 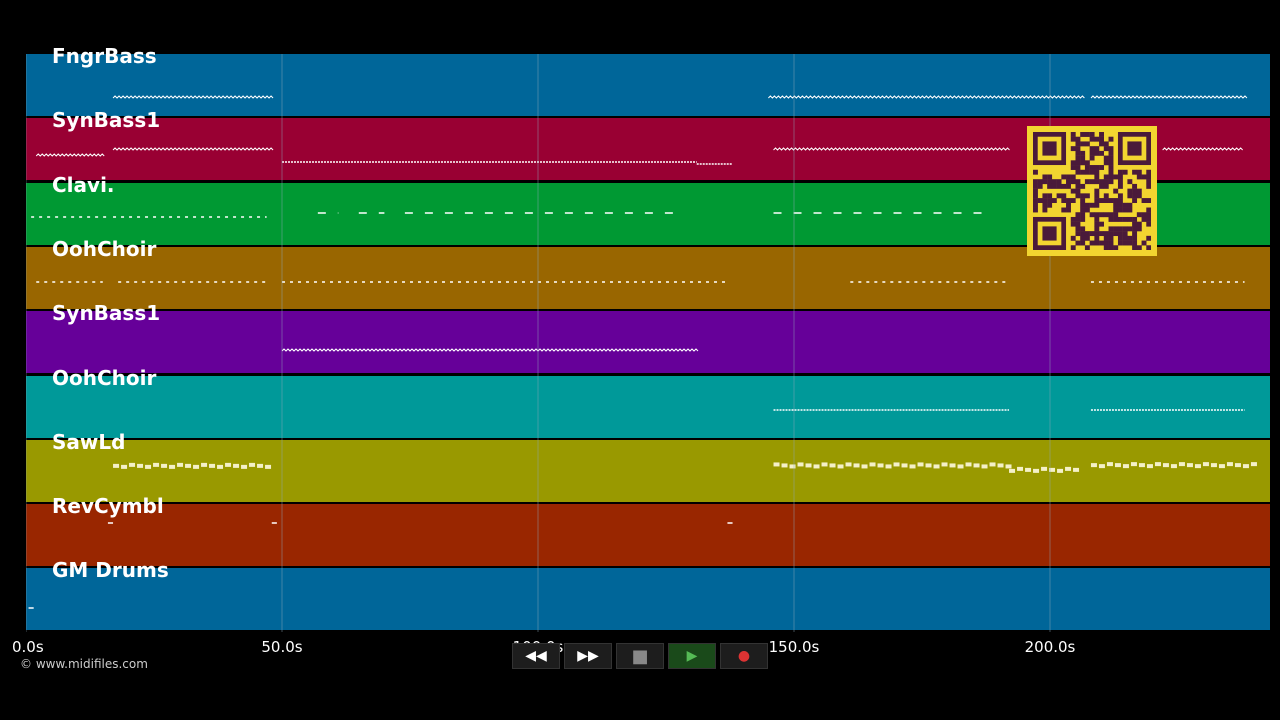 I want to click on record-button: ●, so click(x=744, y=656).